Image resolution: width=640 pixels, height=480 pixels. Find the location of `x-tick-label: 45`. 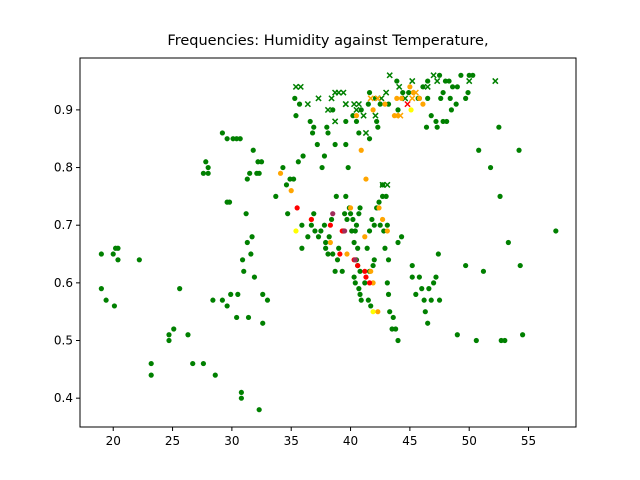

x-tick-label: 45 is located at coordinates (409, 441).